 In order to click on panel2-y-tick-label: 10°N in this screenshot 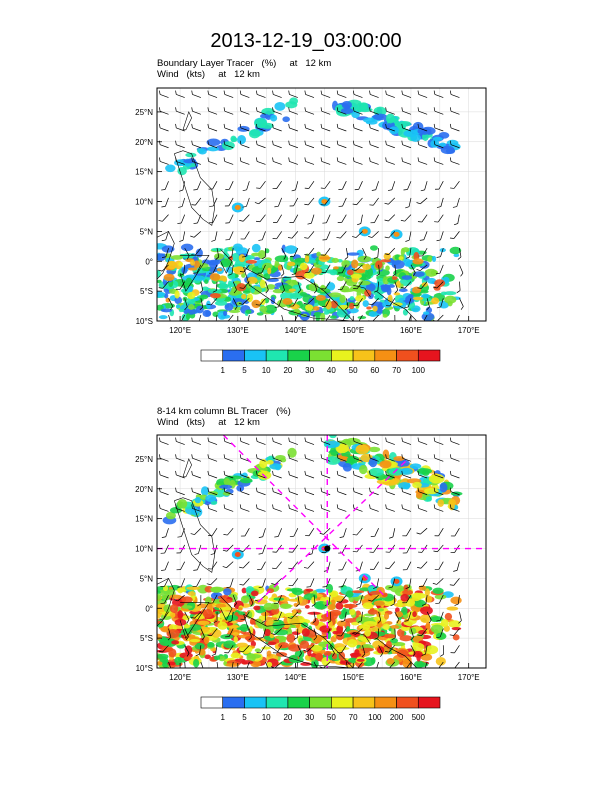, I will do `click(144, 549)`.